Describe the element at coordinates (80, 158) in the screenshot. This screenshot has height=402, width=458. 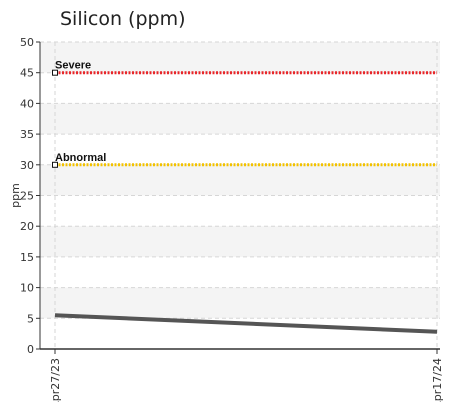
I see `limit-label: Abnormal` at that location.